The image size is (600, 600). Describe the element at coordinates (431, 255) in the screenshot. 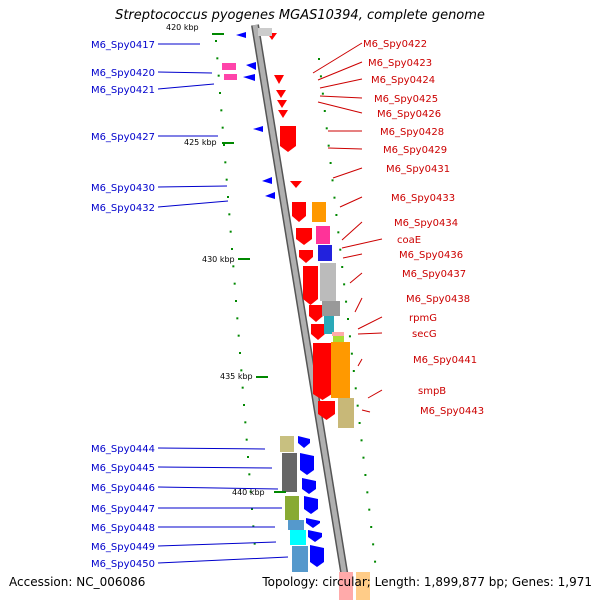

I see `right-gene-label: M6_Spy0436` at that location.